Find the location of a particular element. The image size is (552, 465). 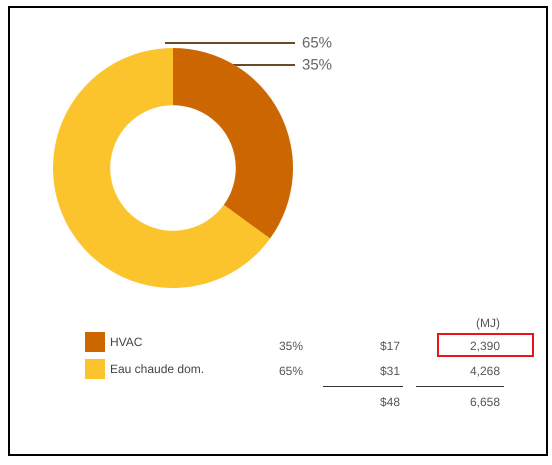

text: 35% is located at coordinates (290, 346).